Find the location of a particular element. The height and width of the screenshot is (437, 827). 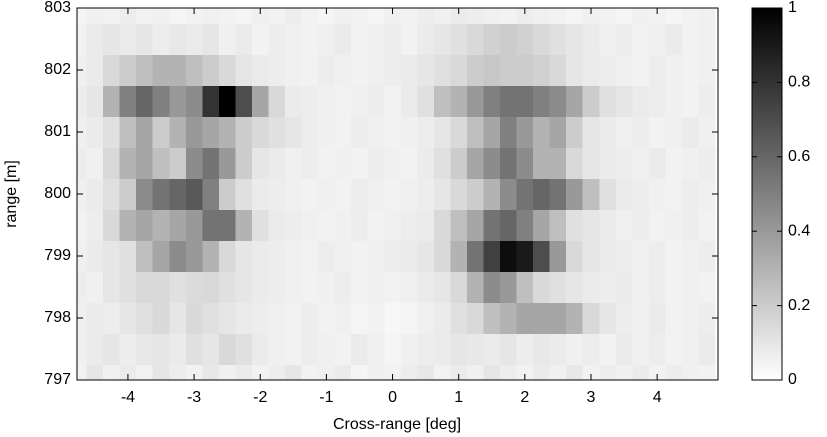

y-axis-label: range [m] is located at coordinates (11, 194).